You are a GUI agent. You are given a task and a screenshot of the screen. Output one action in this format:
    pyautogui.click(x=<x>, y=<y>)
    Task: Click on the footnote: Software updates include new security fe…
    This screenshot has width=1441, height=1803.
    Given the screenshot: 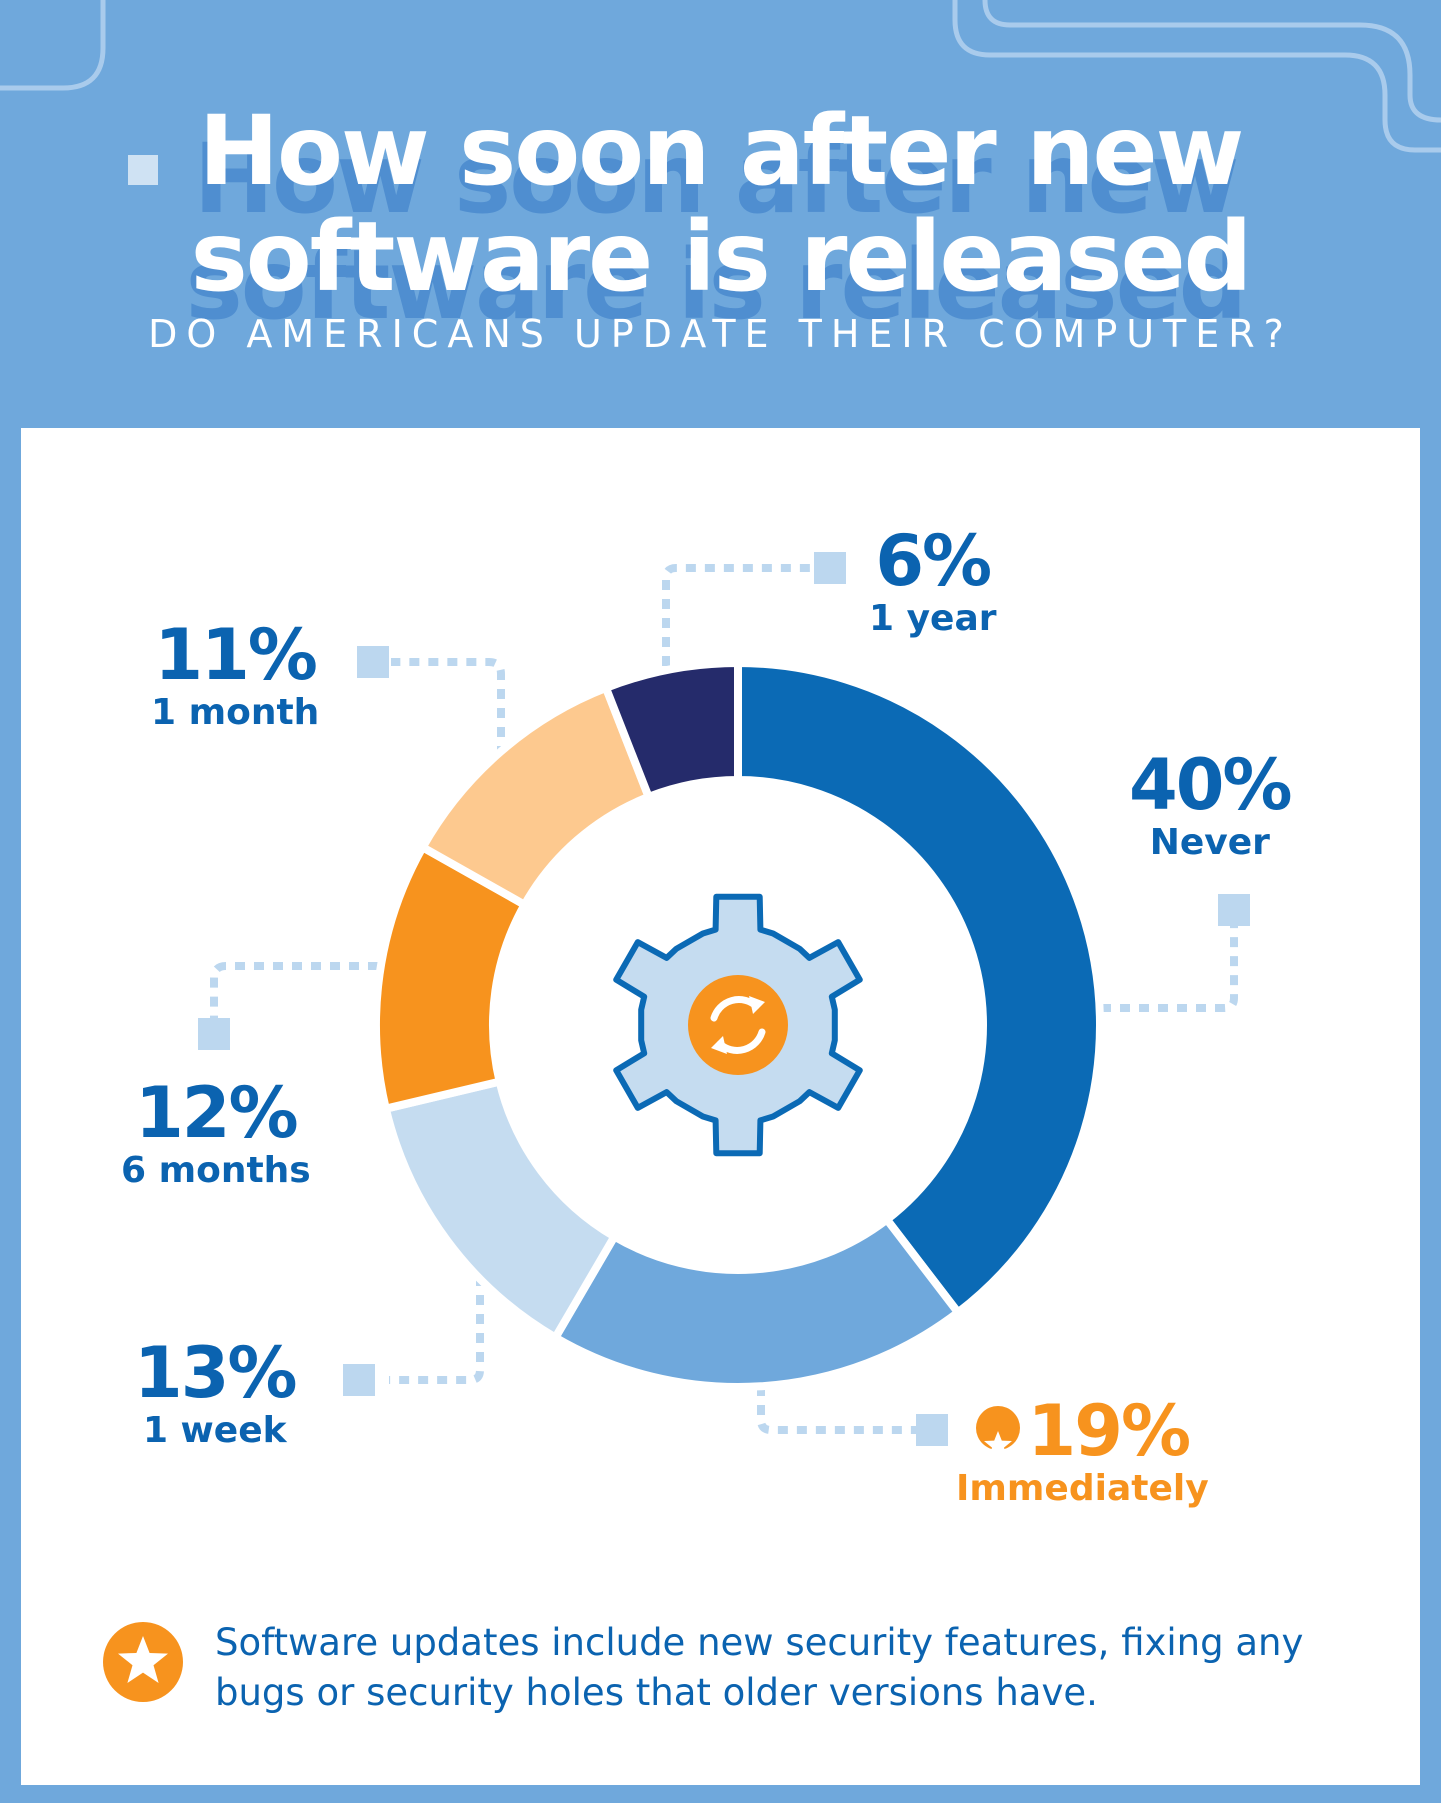 What is the action you would take?
    pyautogui.click(x=728, y=1673)
    